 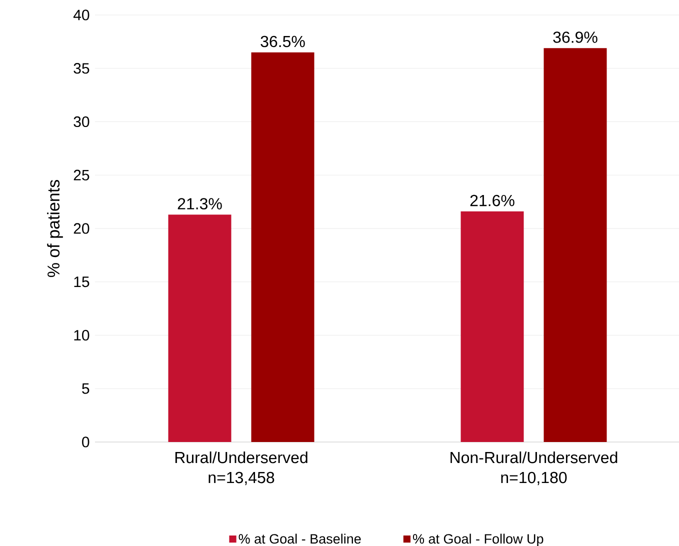 I want to click on legend-label: % at Goal - Follow Up, so click(x=478, y=540).